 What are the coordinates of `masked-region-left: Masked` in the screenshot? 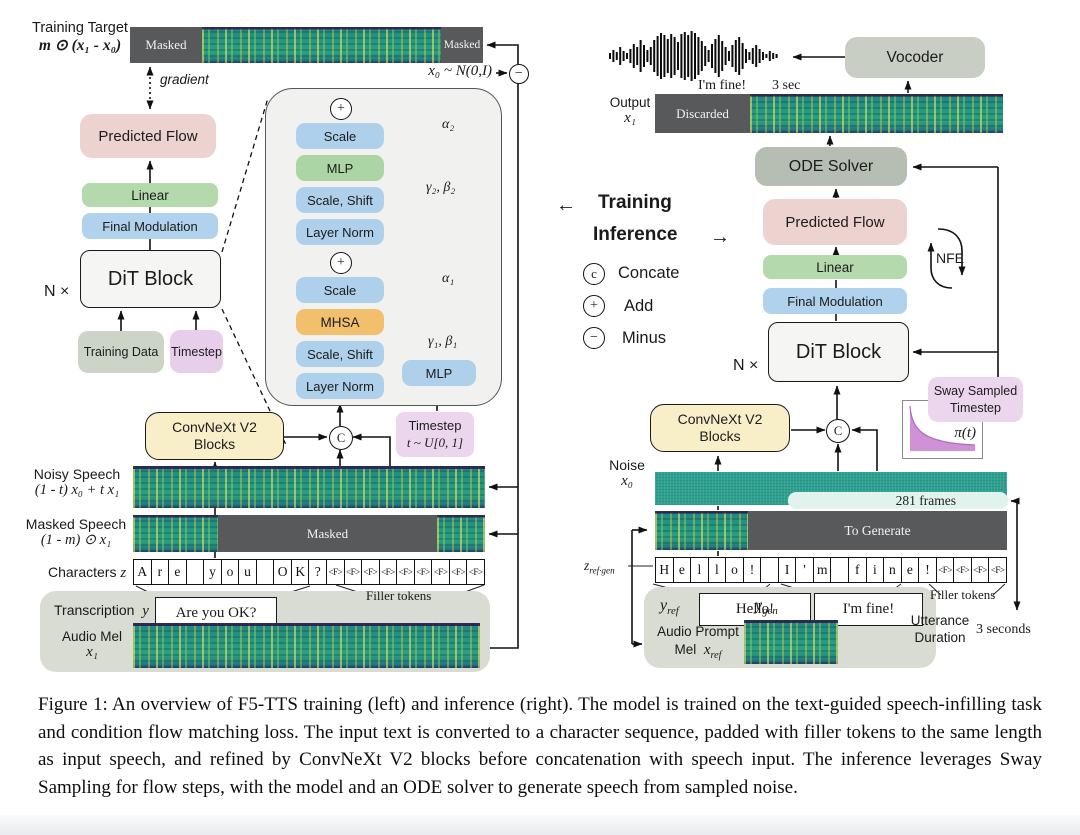 It's located at (166, 45).